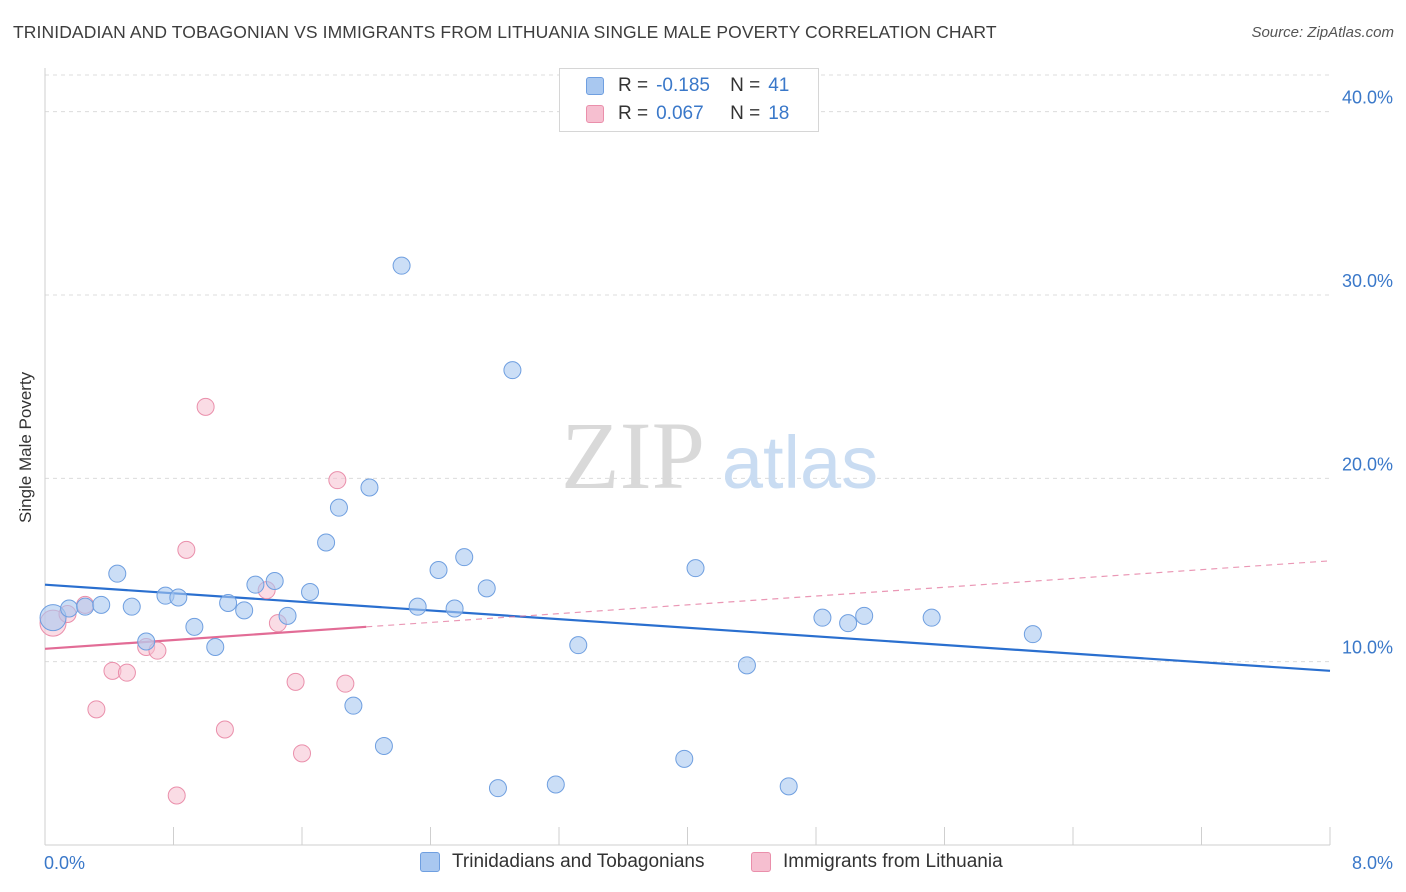  Describe the element at coordinates (800, 462) in the screenshot. I see `watermark-atlas: atlas` at that location.